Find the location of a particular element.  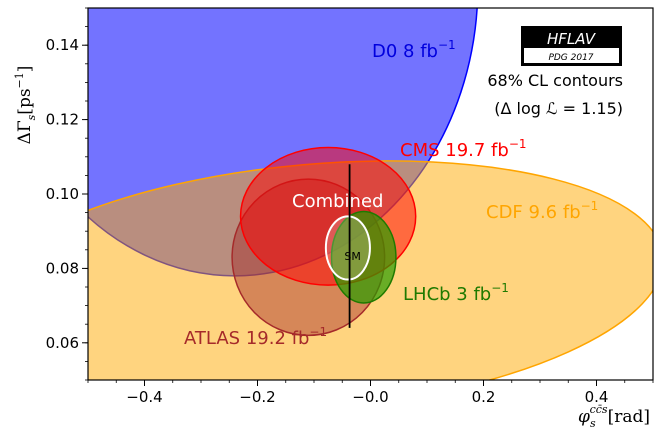

y-tick-label: 0.10 is located at coordinates (62, 194).